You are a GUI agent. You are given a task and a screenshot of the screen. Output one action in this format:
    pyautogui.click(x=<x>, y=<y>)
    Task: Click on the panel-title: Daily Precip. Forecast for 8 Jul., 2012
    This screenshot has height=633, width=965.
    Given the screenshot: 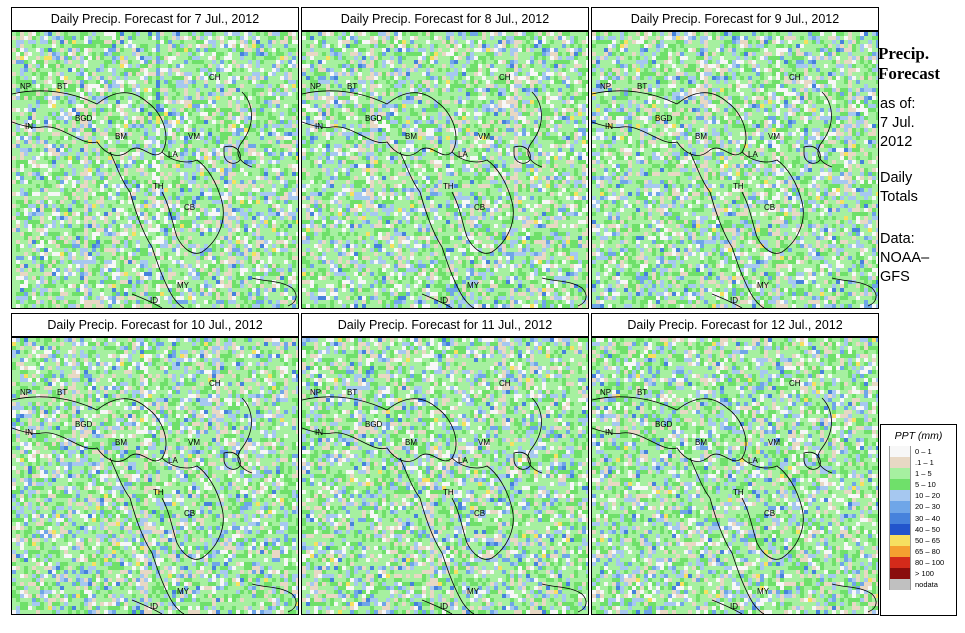 What is the action you would take?
    pyautogui.click(x=445, y=19)
    